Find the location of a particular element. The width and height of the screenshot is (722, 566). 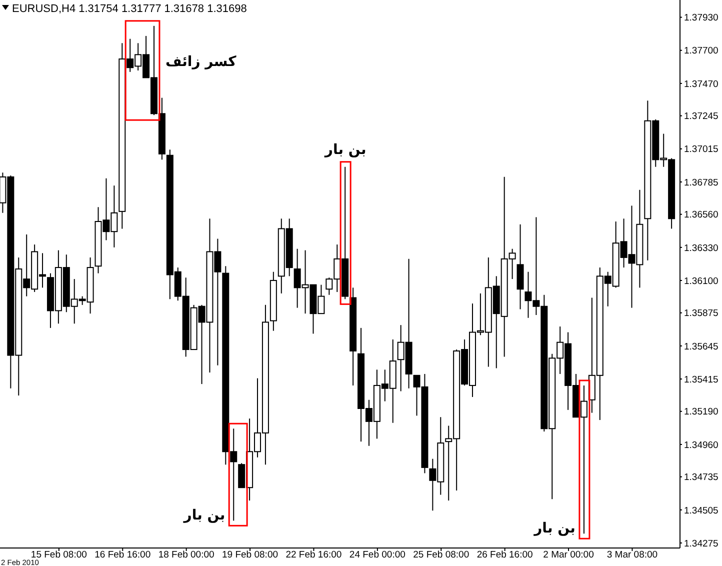

y-tick-label: 1.35875 is located at coordinates (701, 314).